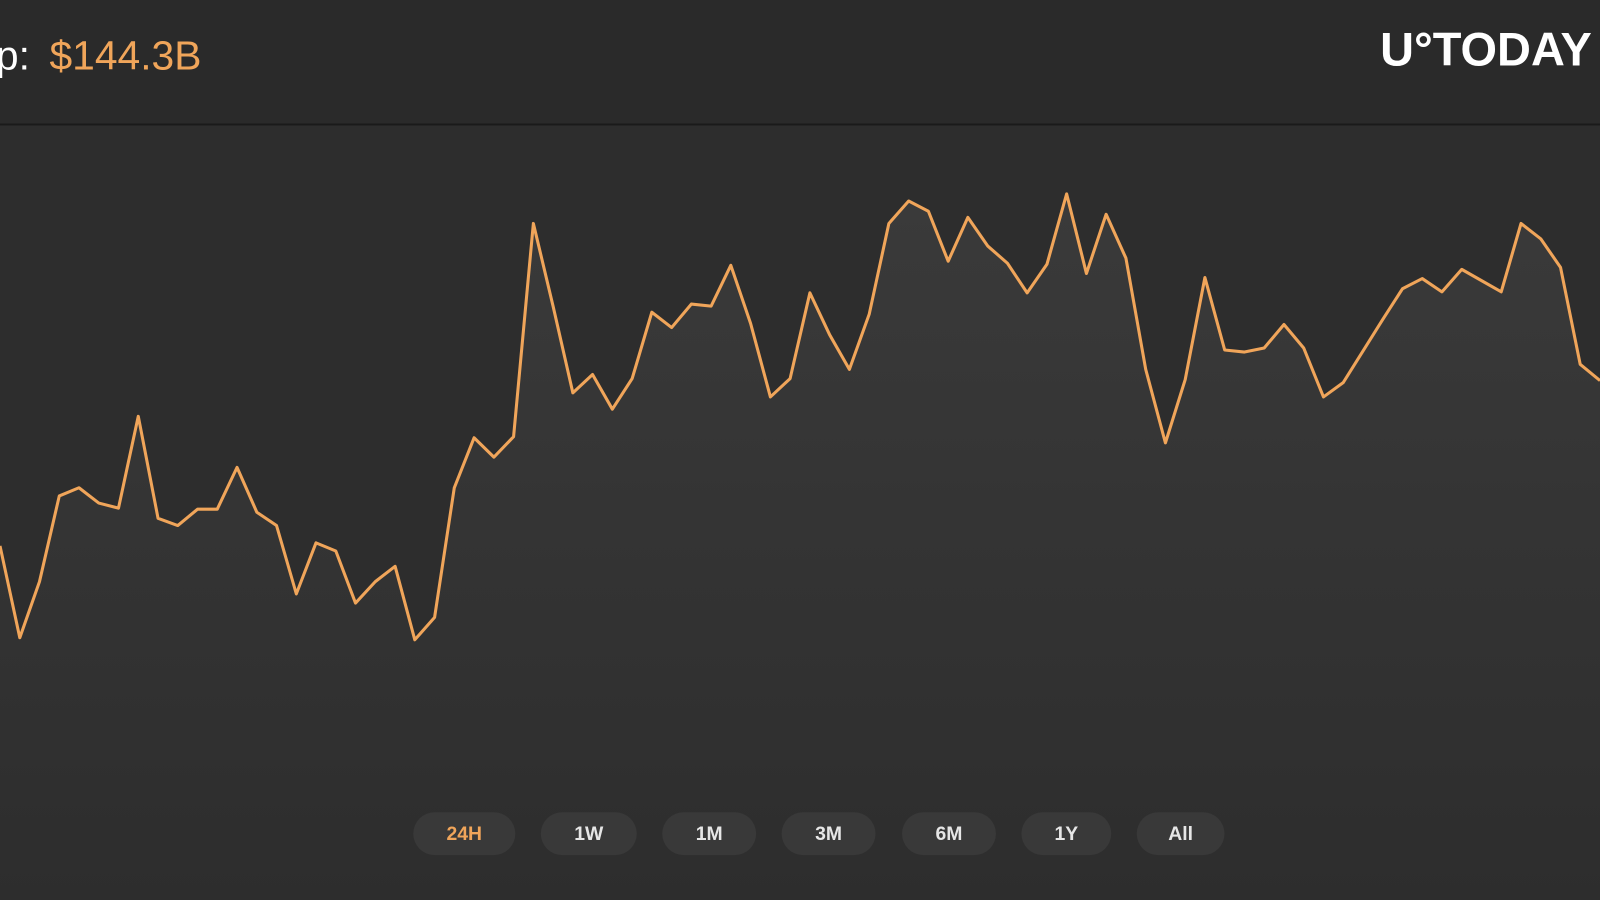 The width and height of the screenshot is (1600, 900). What do you see at coordinates (1486, 49) in the screenshot?
I see `logo: U°TODAY` at bounding box center [1486, 49].